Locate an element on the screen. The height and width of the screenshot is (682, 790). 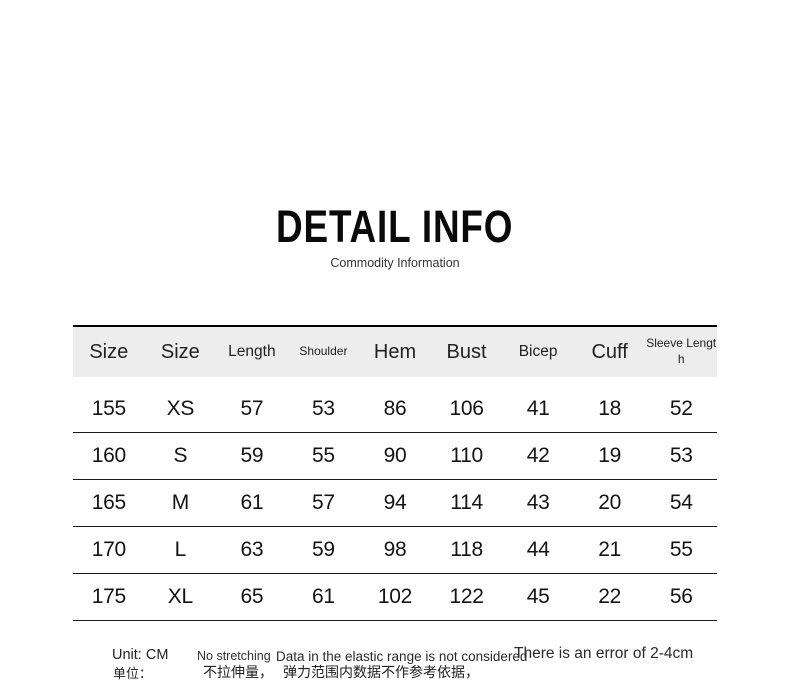
table-cell: 42 is located at coordinates (538, 455).